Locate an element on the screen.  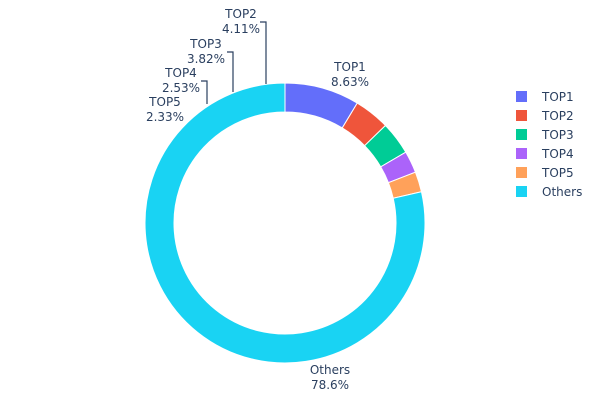
leader-line-top2 is located at coordinates (263, 52).